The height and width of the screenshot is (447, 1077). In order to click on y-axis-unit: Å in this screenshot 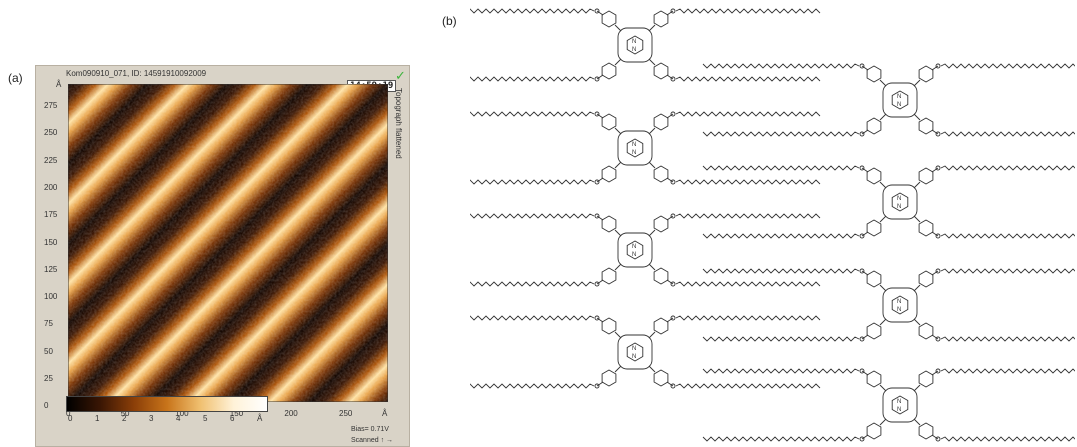, I will do `click(59, 84)`.